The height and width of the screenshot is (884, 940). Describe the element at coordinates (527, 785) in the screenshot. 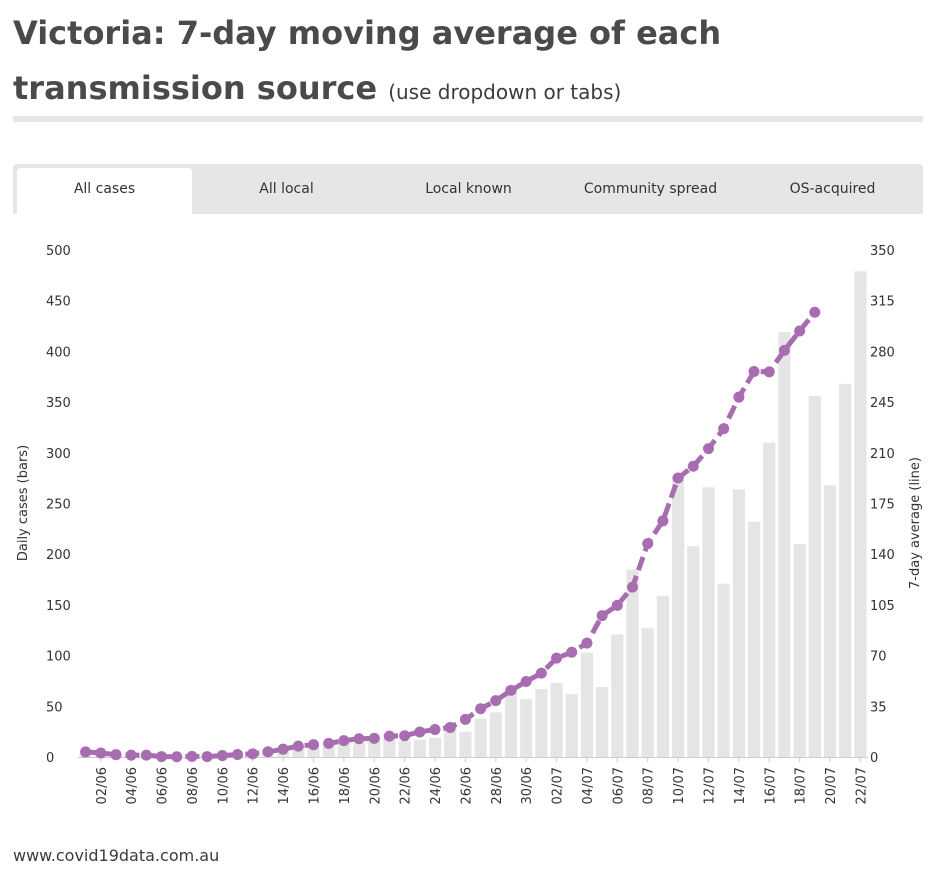

I see `x-tick-label: 30/06` at that location.